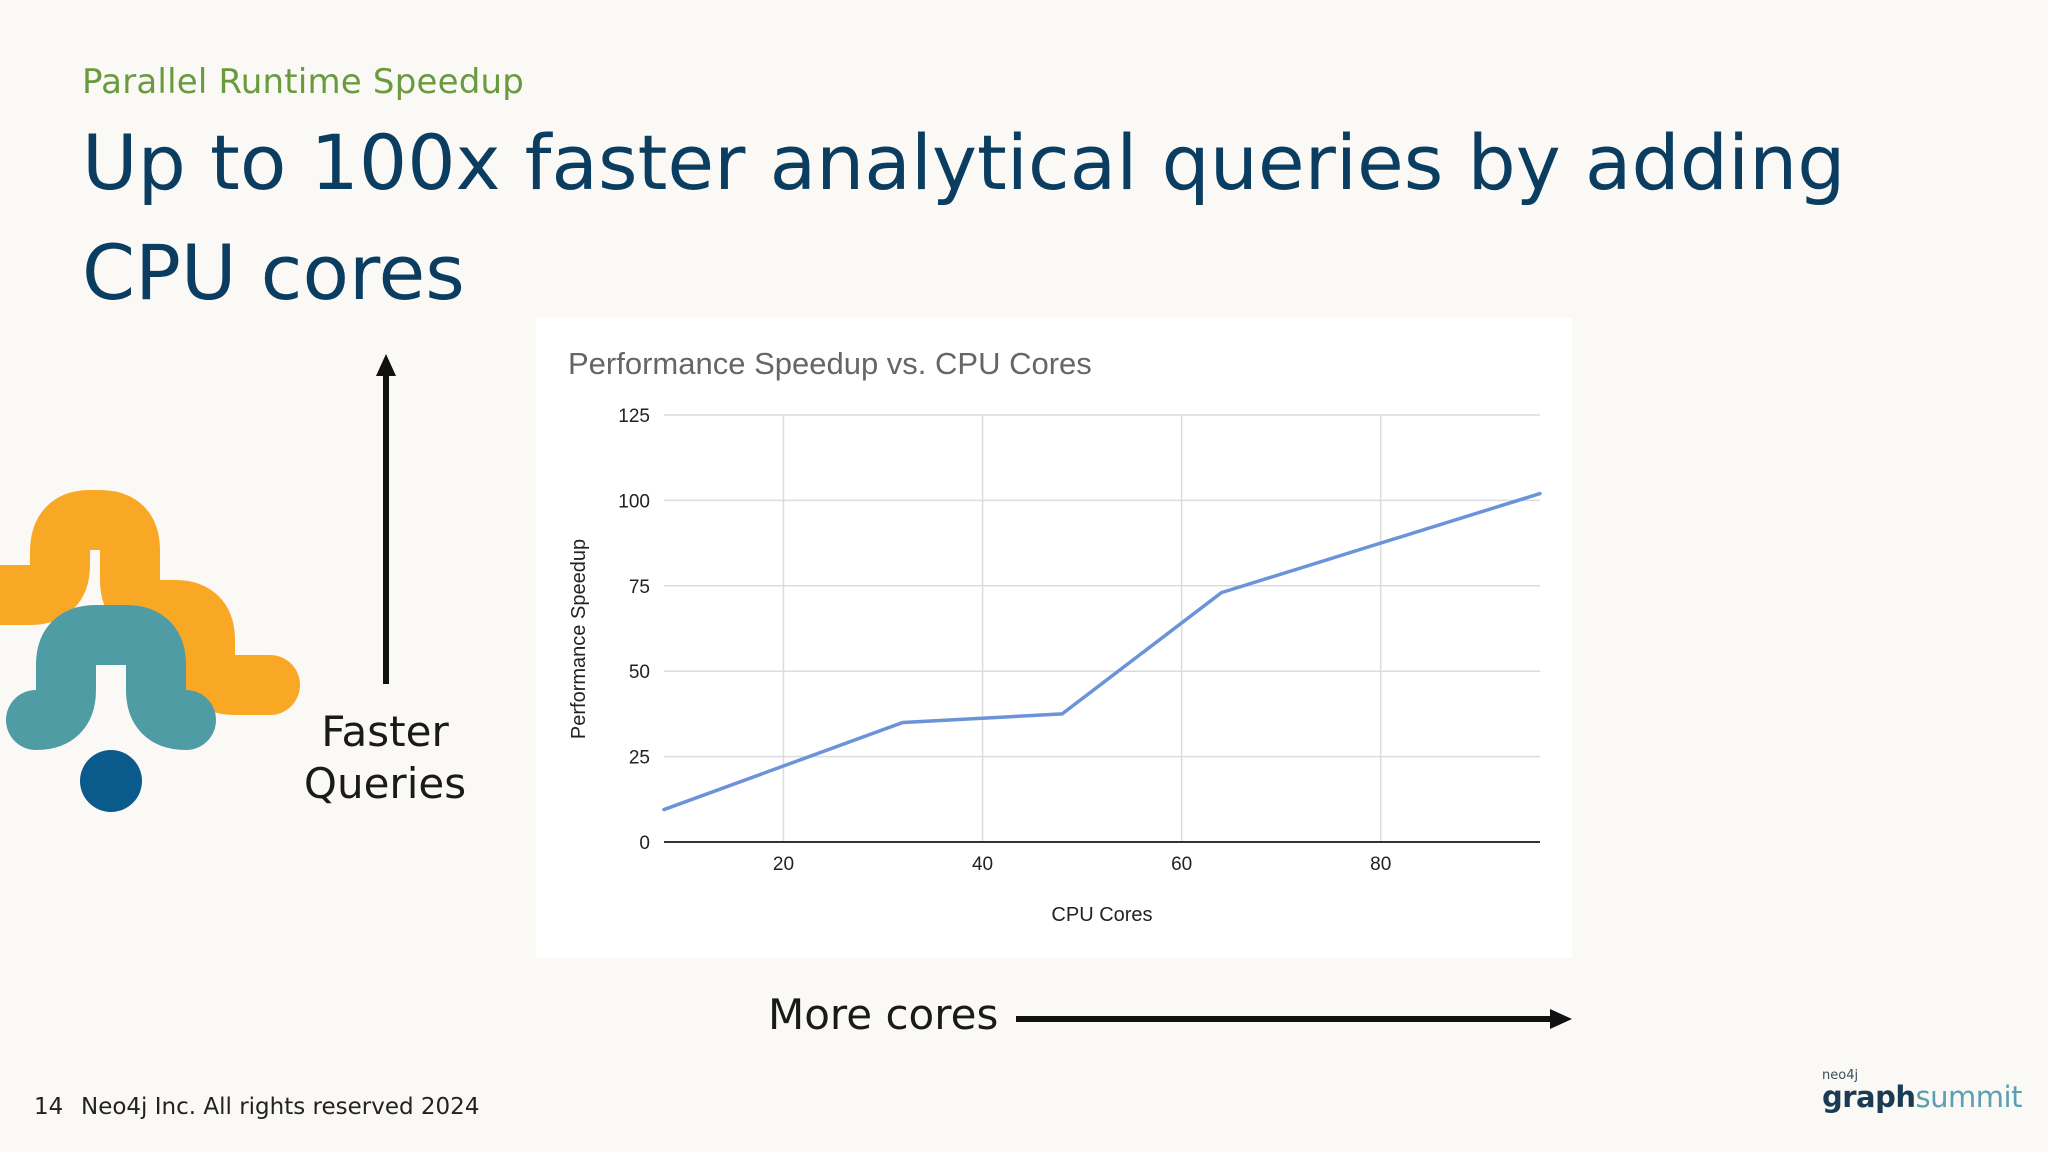  What do you see at coordinates (783, 864) in the screenshot?
I see `x-tick-label: 20` at bounding box center [783, 864].